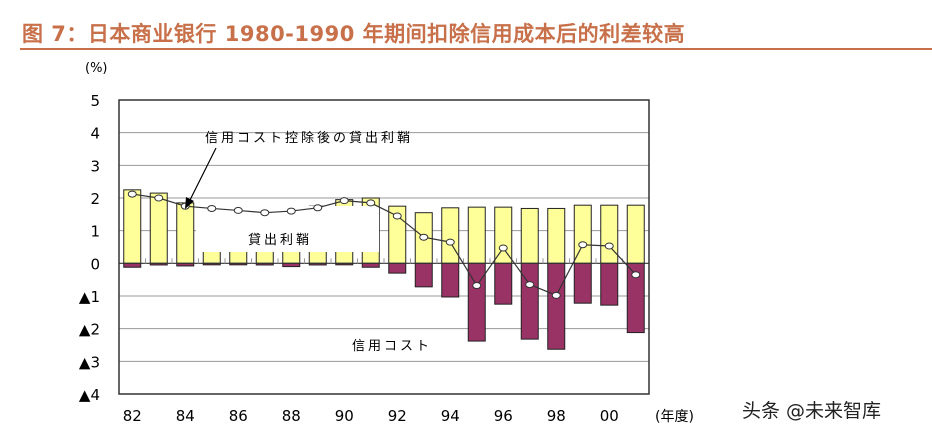 This screenshot has height=431, width=932. I want to click on x-tick-label: 82, so click(132, 416).